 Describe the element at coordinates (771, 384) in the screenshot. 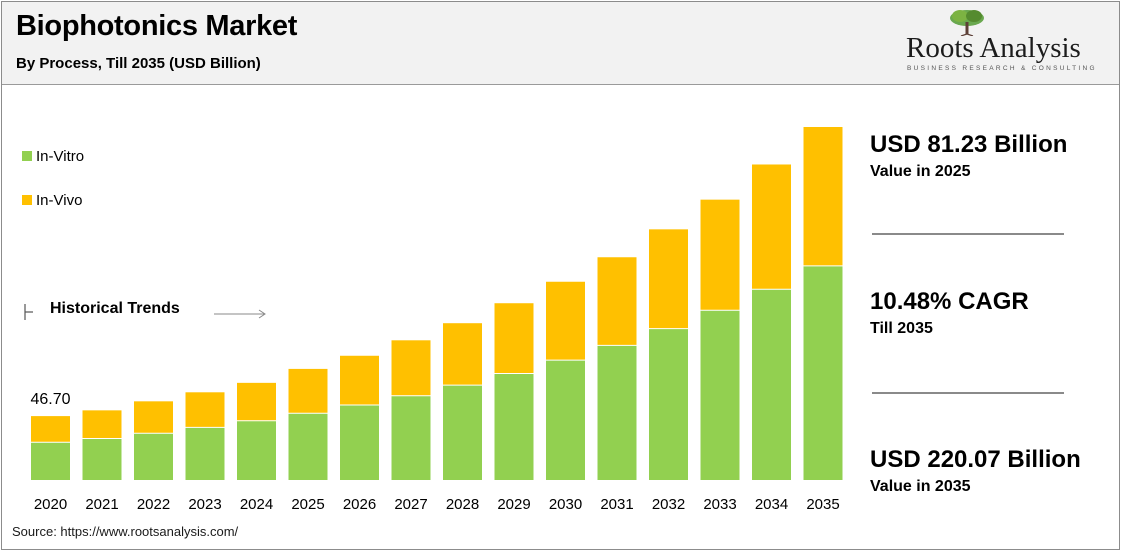

I see `bar-in-vitro-2034` at that location.